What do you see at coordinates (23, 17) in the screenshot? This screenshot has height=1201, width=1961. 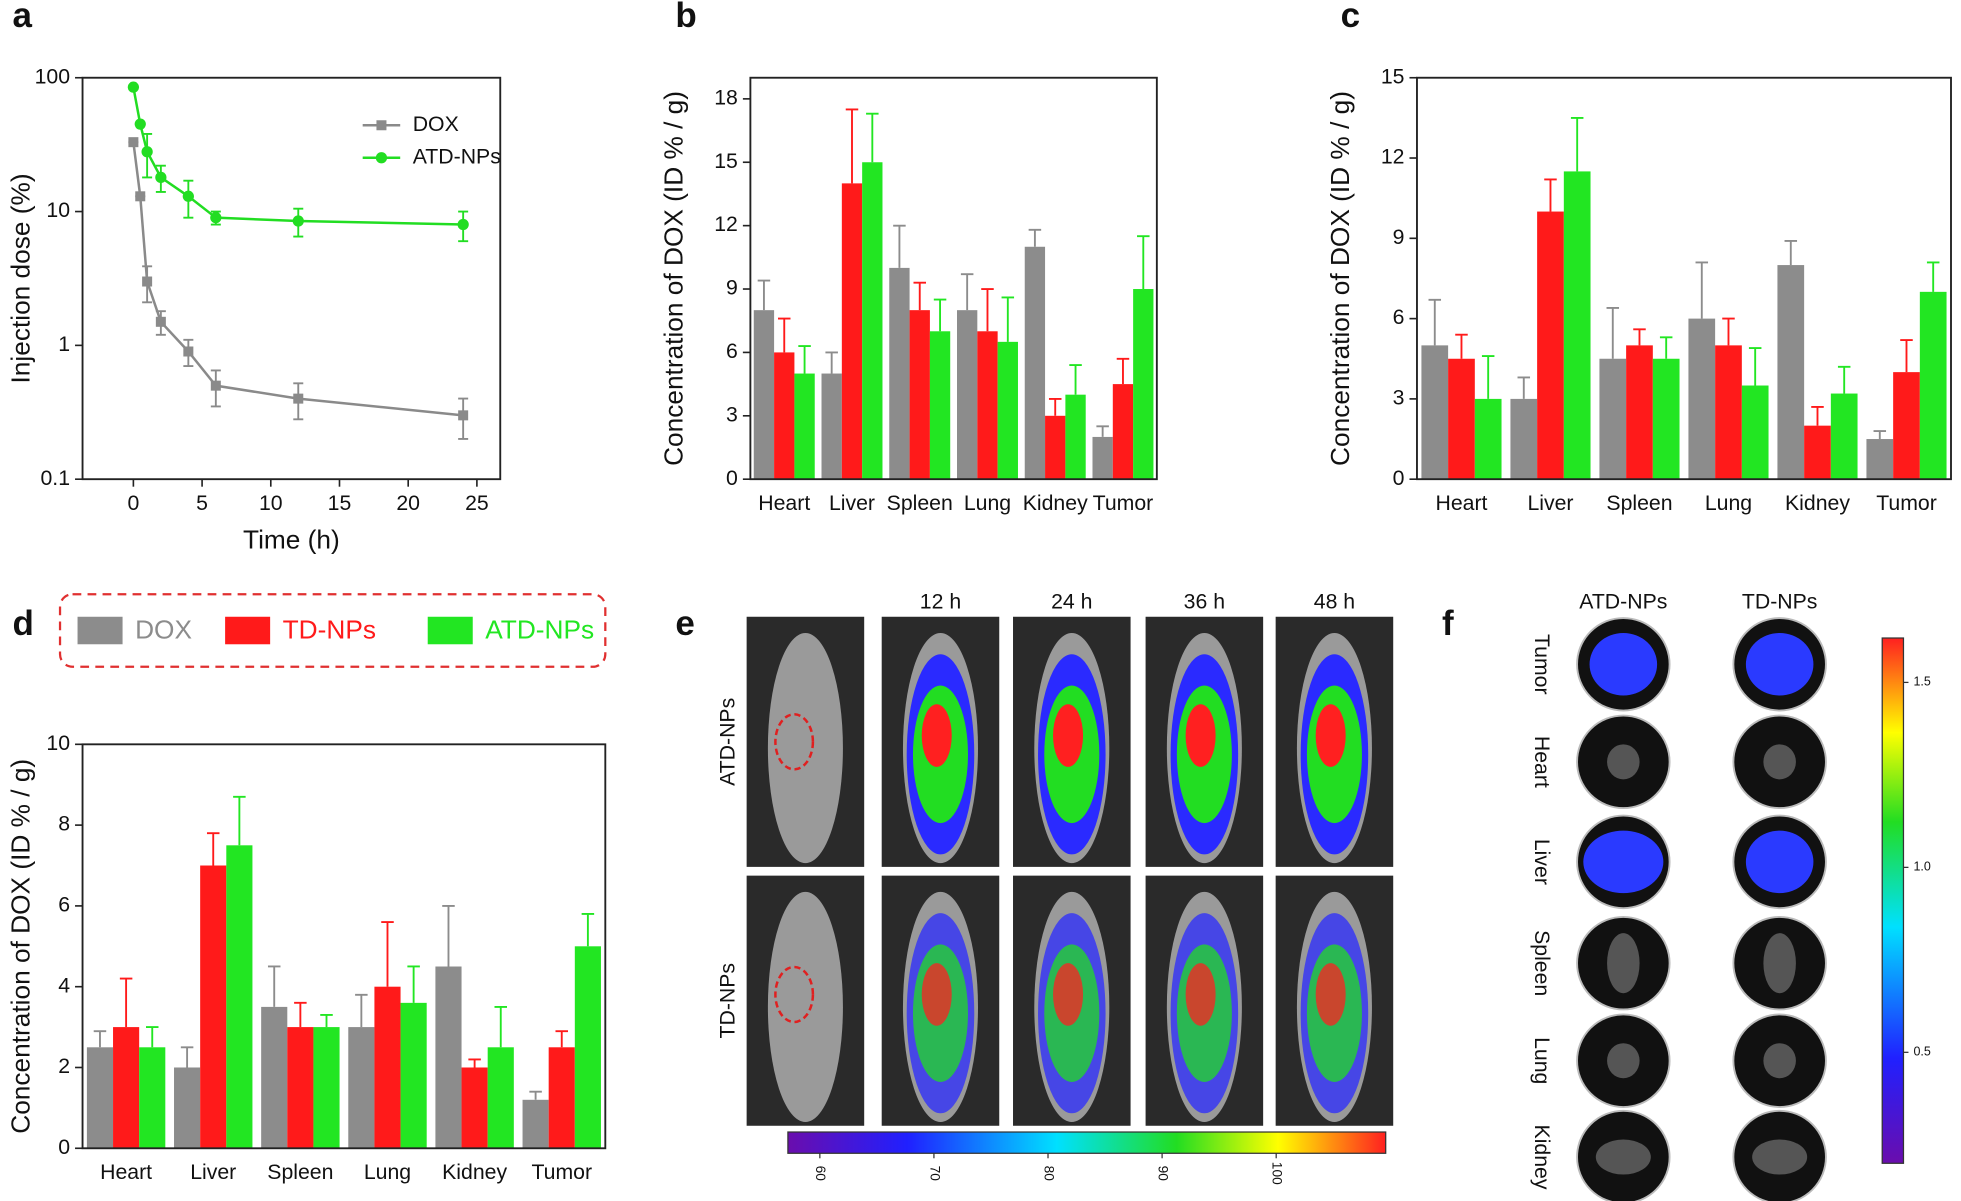 I see `panel-label: a` at bounding box center [23, 17].